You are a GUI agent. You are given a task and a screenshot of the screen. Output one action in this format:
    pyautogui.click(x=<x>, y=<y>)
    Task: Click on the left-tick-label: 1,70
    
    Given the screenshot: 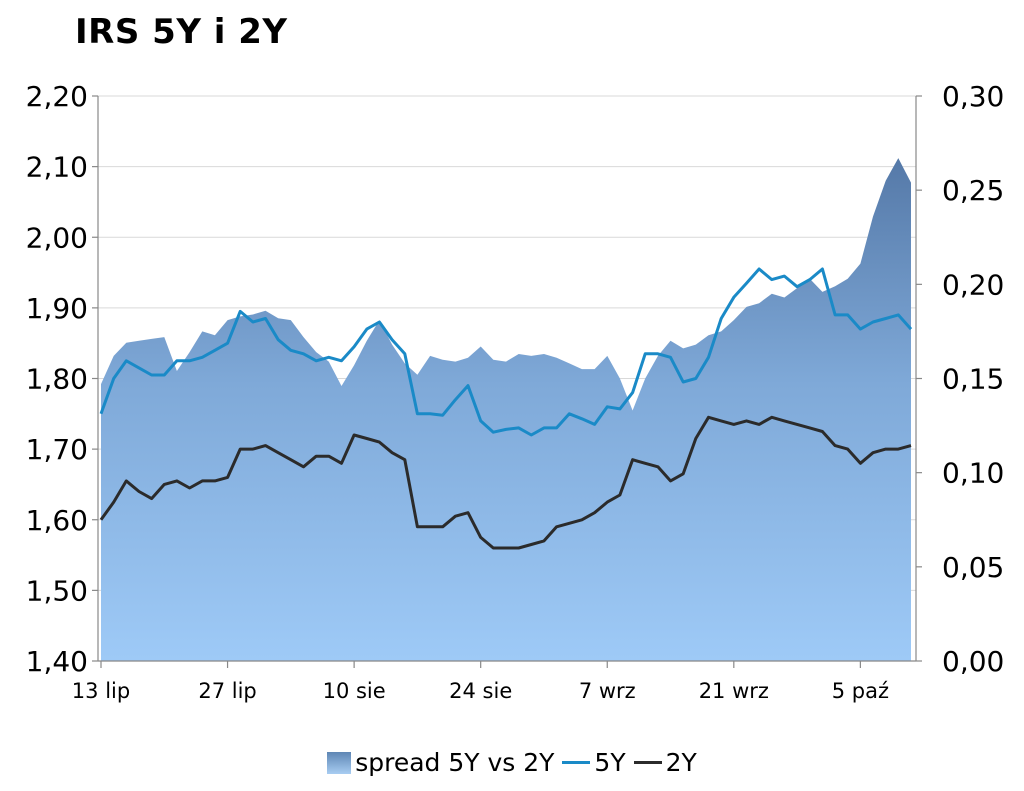 What is the action you would take?
    pyautogui.click(x=57, y=449)
    